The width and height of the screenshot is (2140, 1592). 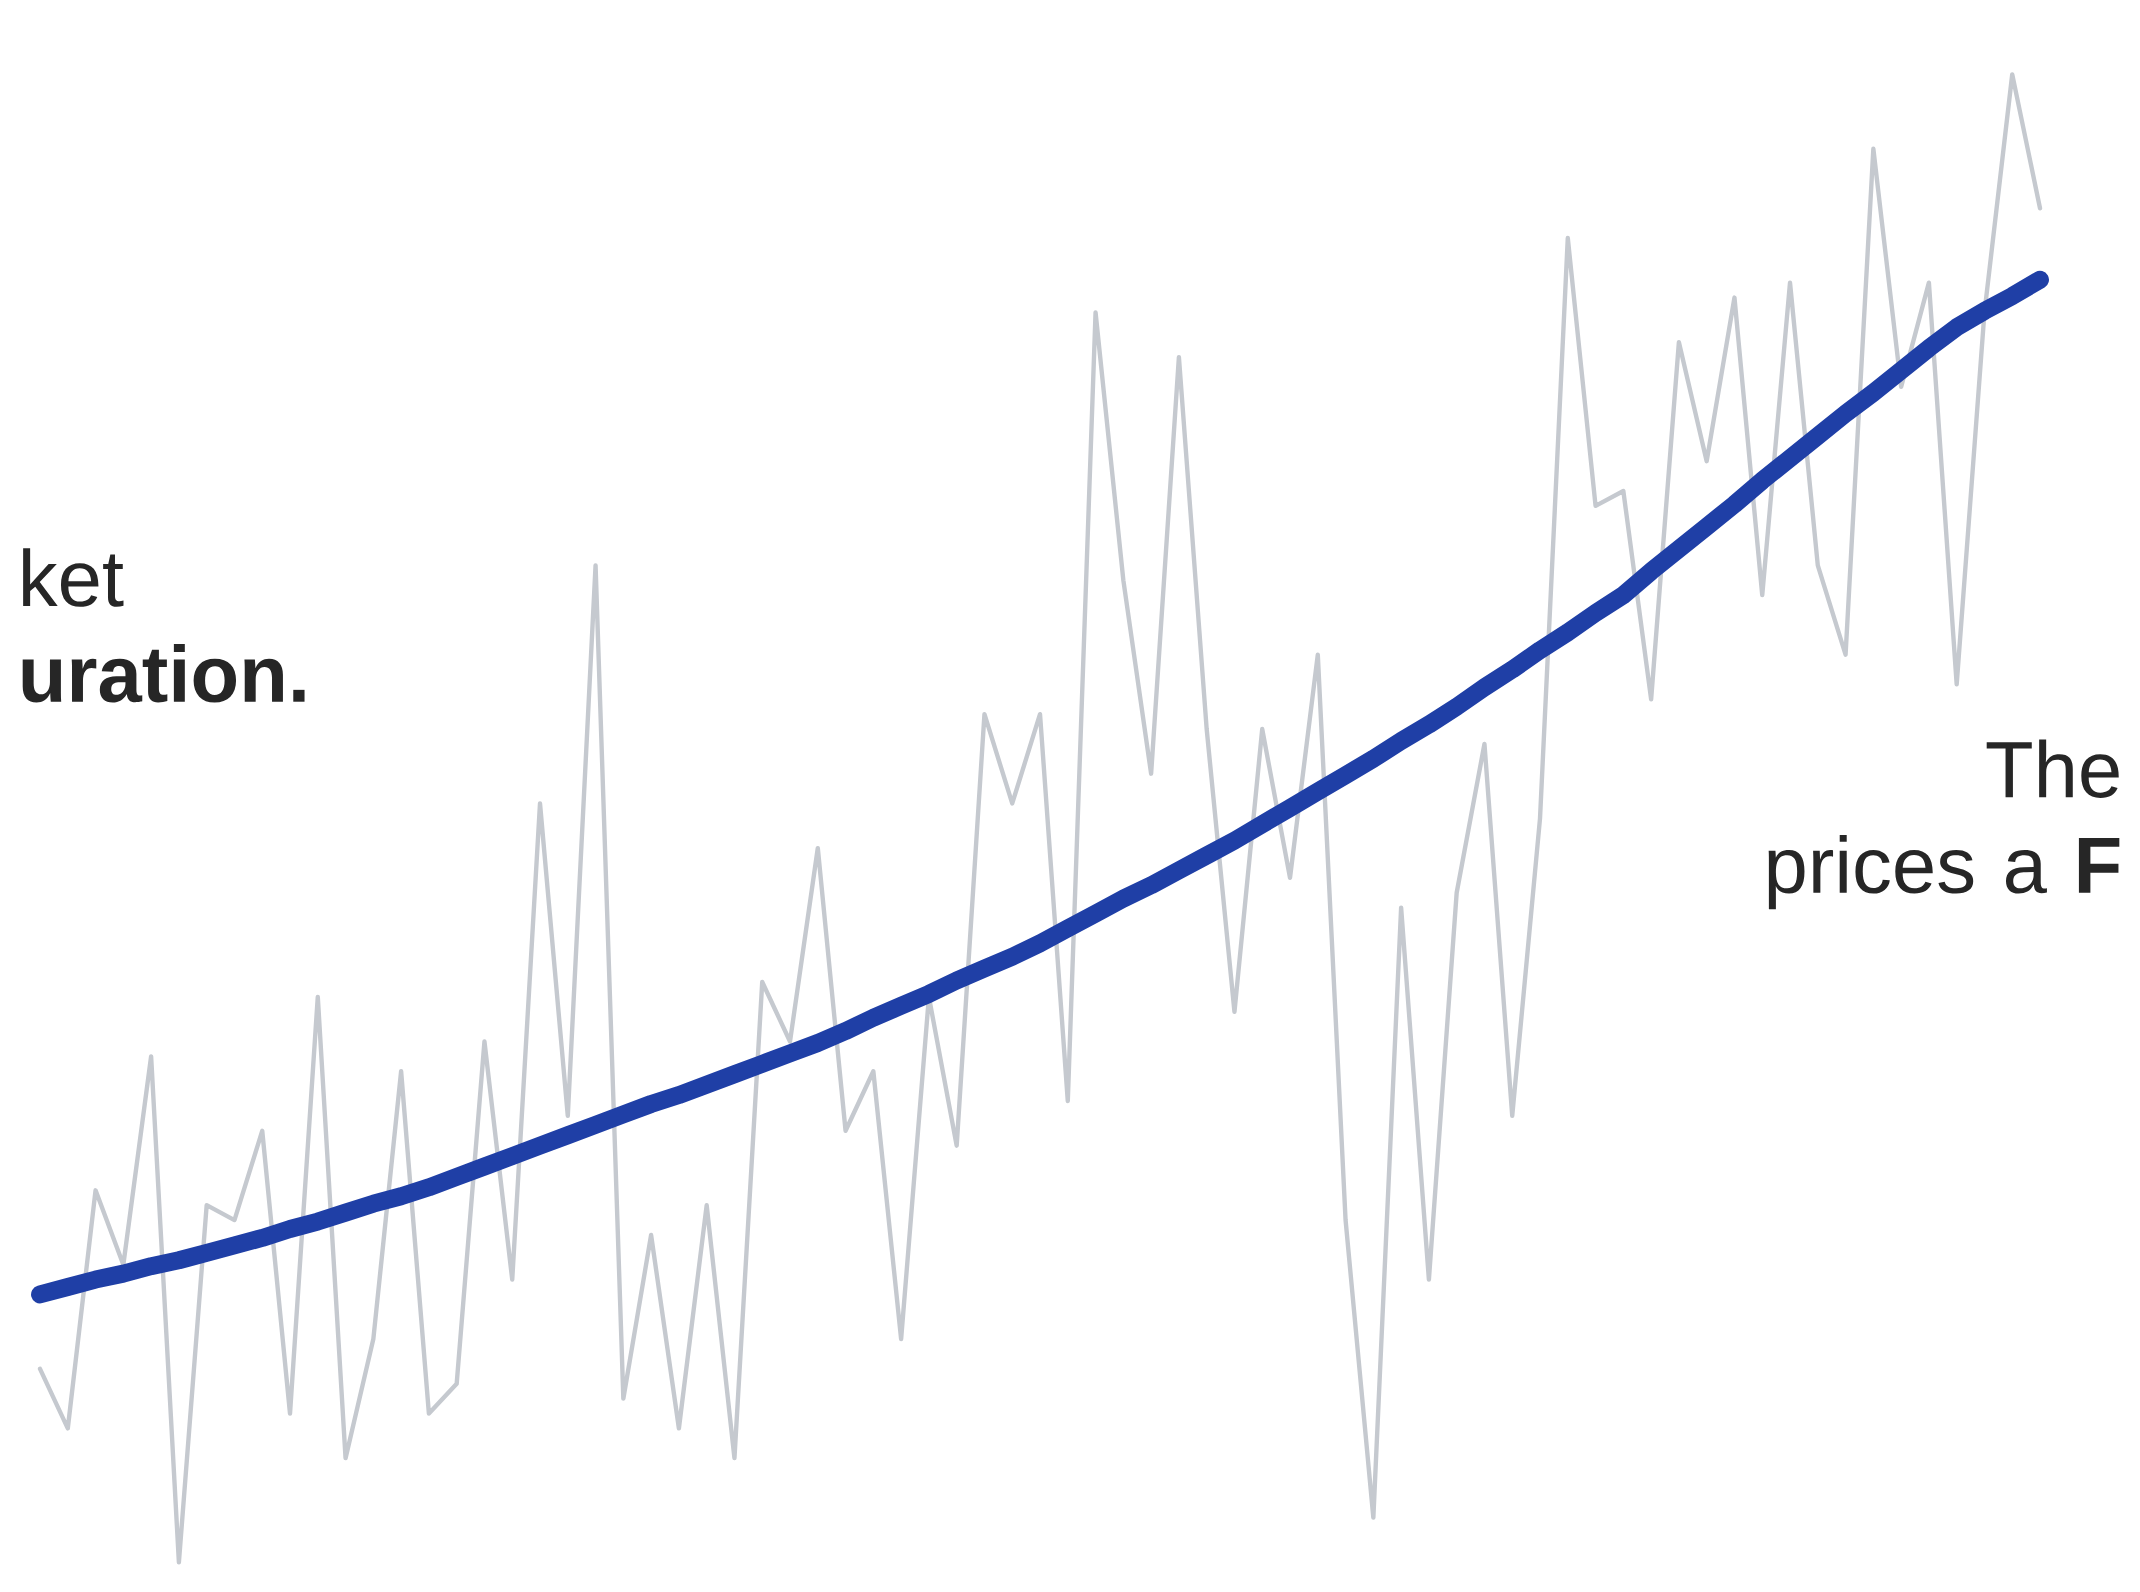 What do you see at coordinates (163, 625) in the screenshot?
I see `annotation: ket uration.` at bounding box center [163, 625].